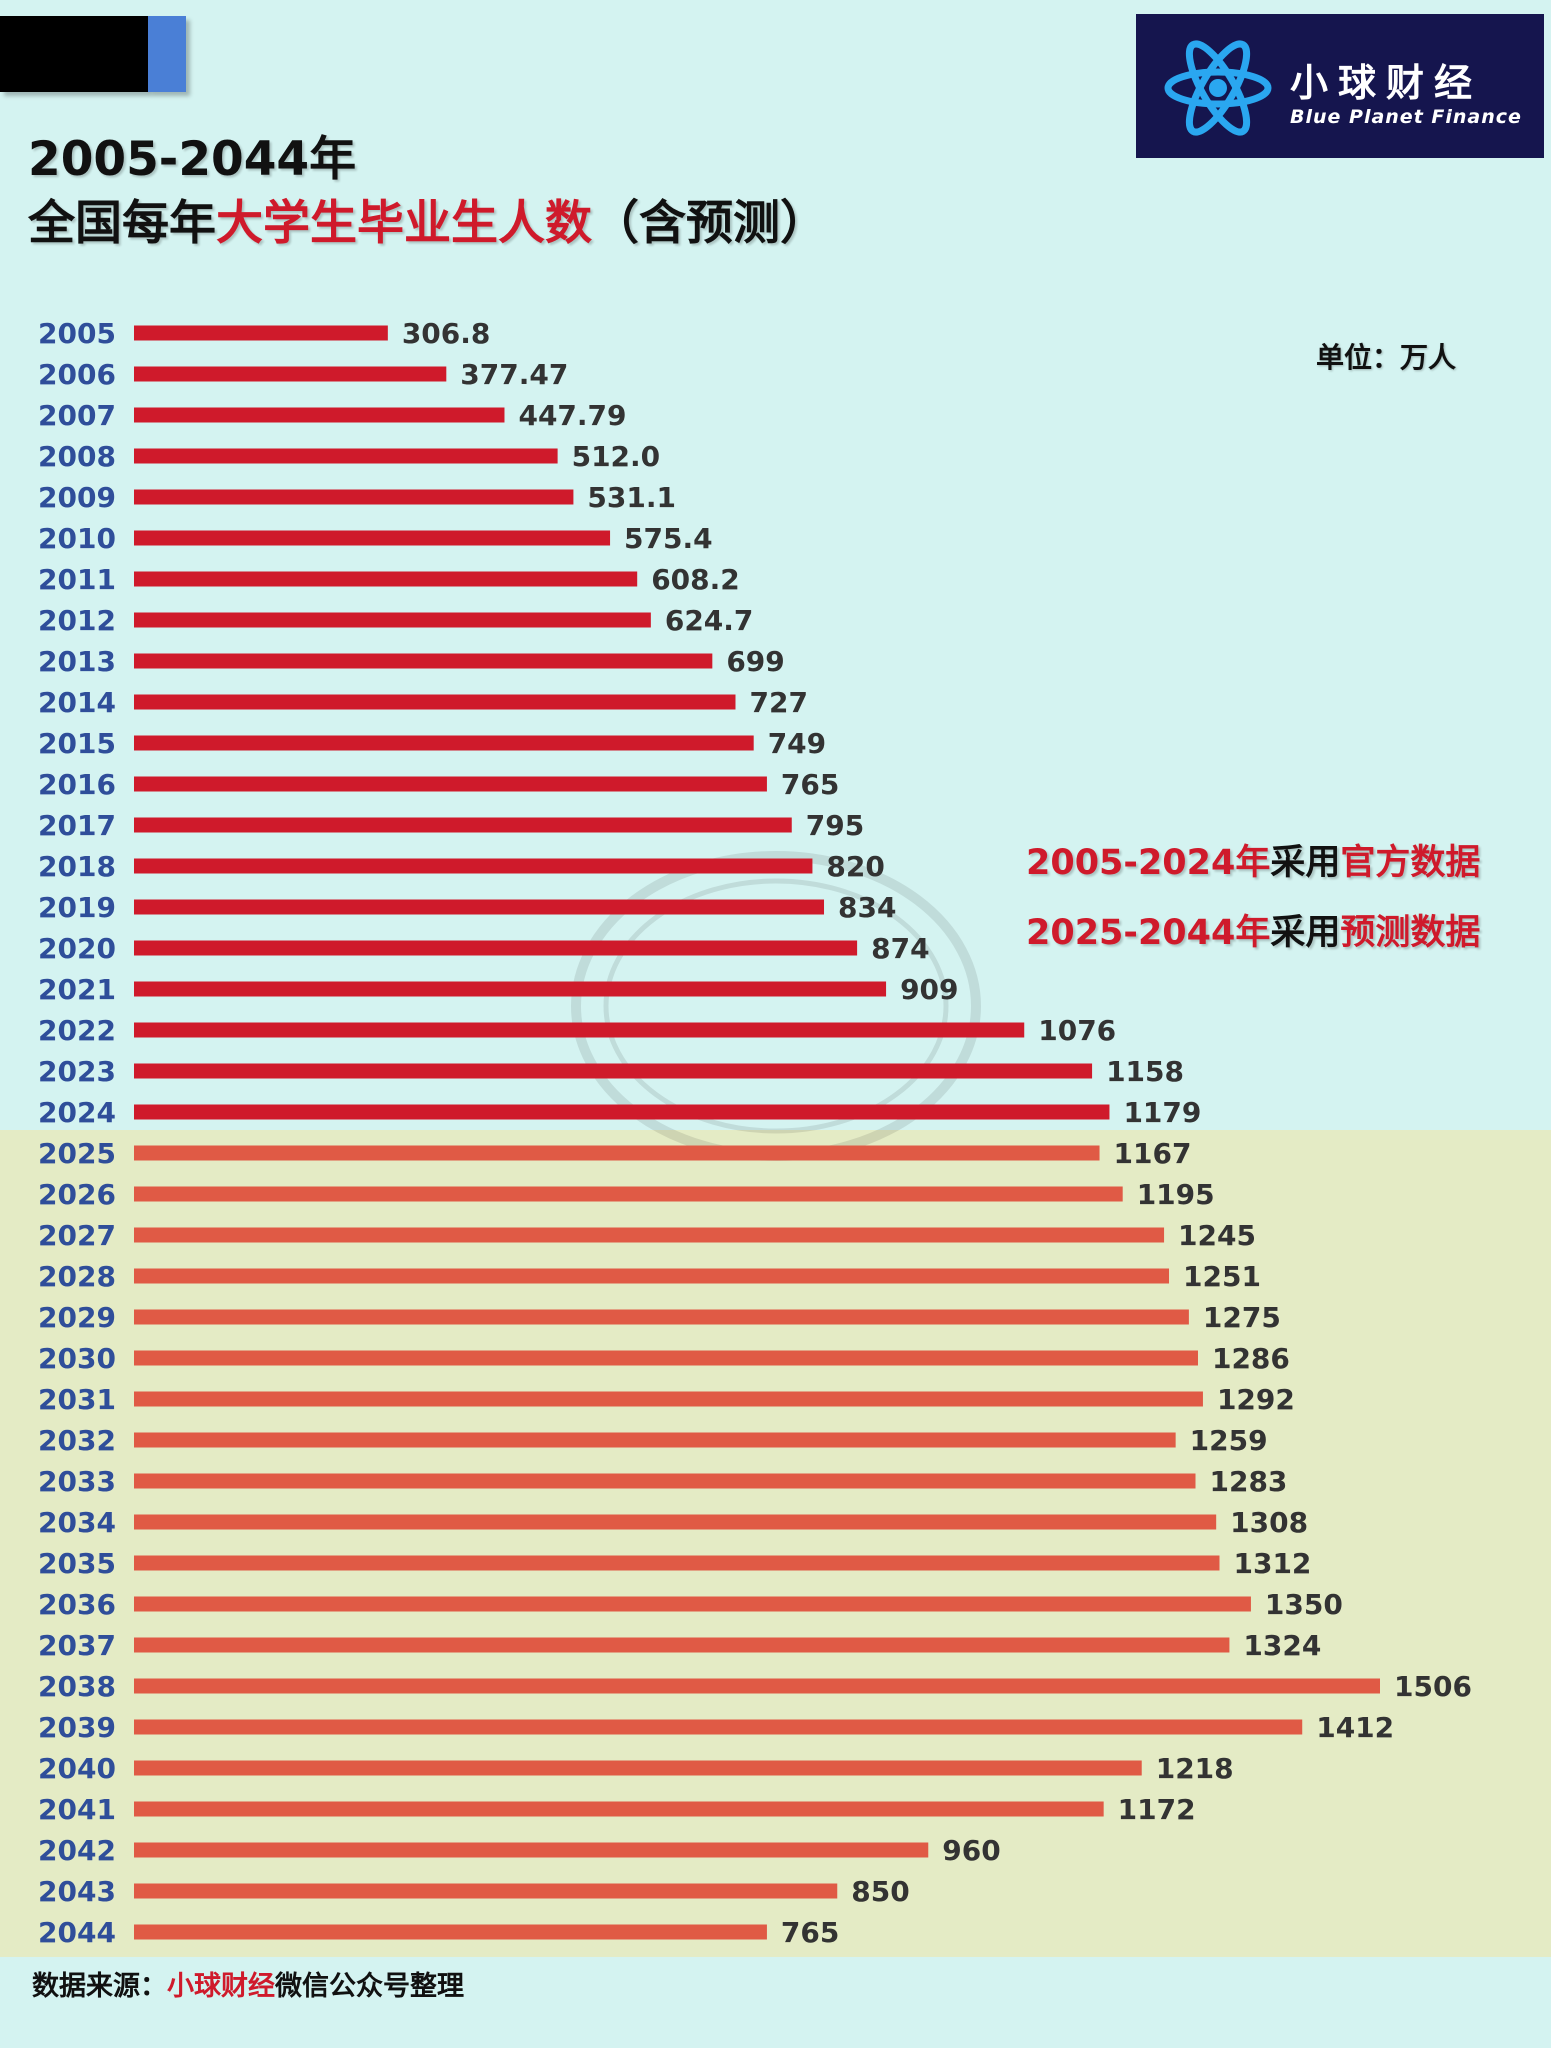  What do you see at coordinates (1305, 933) in the screenshot?
I see `note-forecast-mid: 采用` at bounding box center [1305, 933].